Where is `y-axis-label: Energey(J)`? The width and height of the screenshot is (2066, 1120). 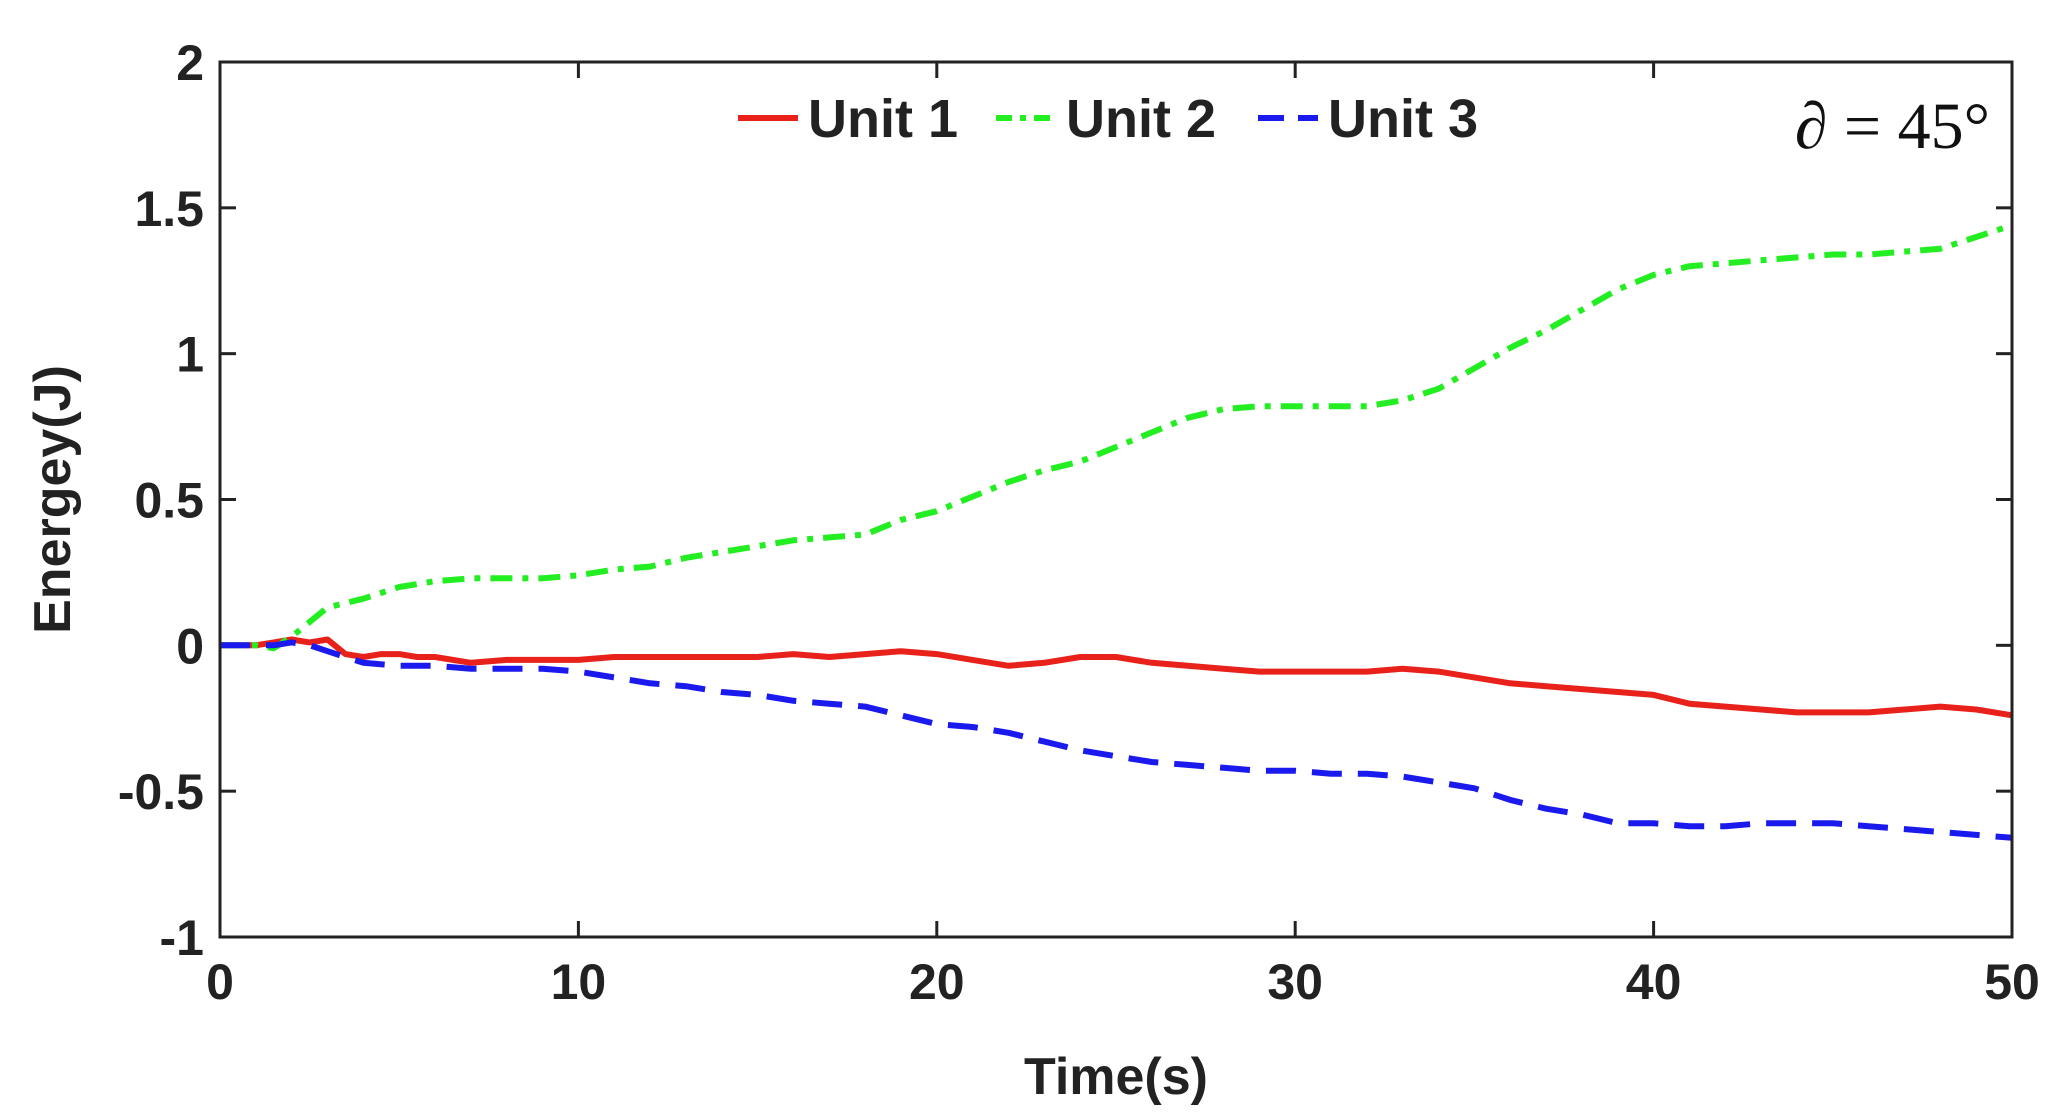
y-axis-label: Energey(J) is located at coordinates (53, 499).